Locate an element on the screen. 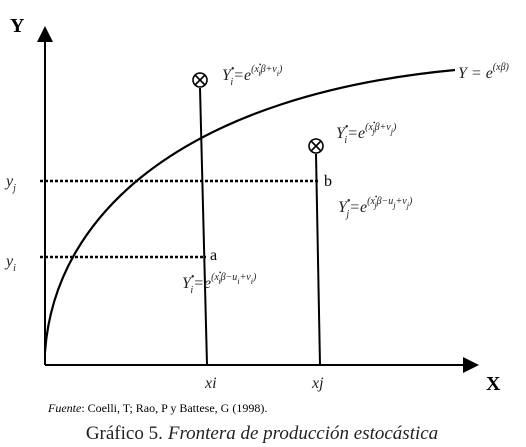 The image size is (526, 447). point-label: b is located at coordinates (328, 181).